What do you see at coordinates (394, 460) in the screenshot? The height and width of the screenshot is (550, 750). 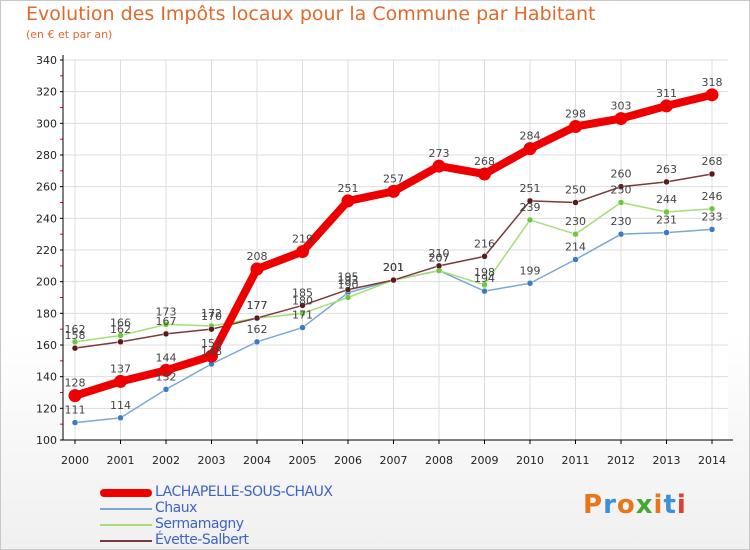 I see `x-tick-label: 2007` at bounding box center [394, 460].